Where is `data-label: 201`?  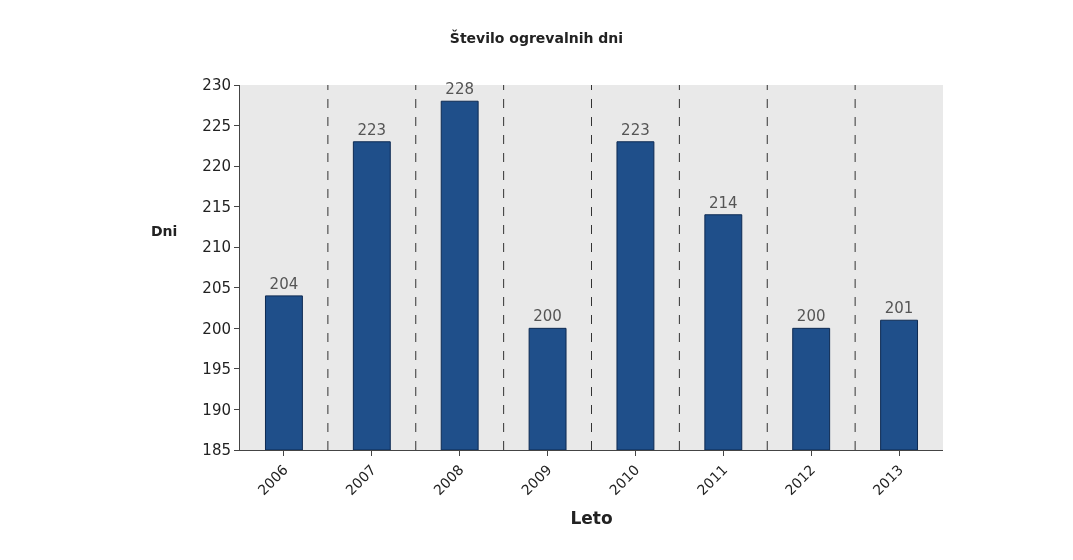 data-label: 201 is located at coordinates (899, 308).